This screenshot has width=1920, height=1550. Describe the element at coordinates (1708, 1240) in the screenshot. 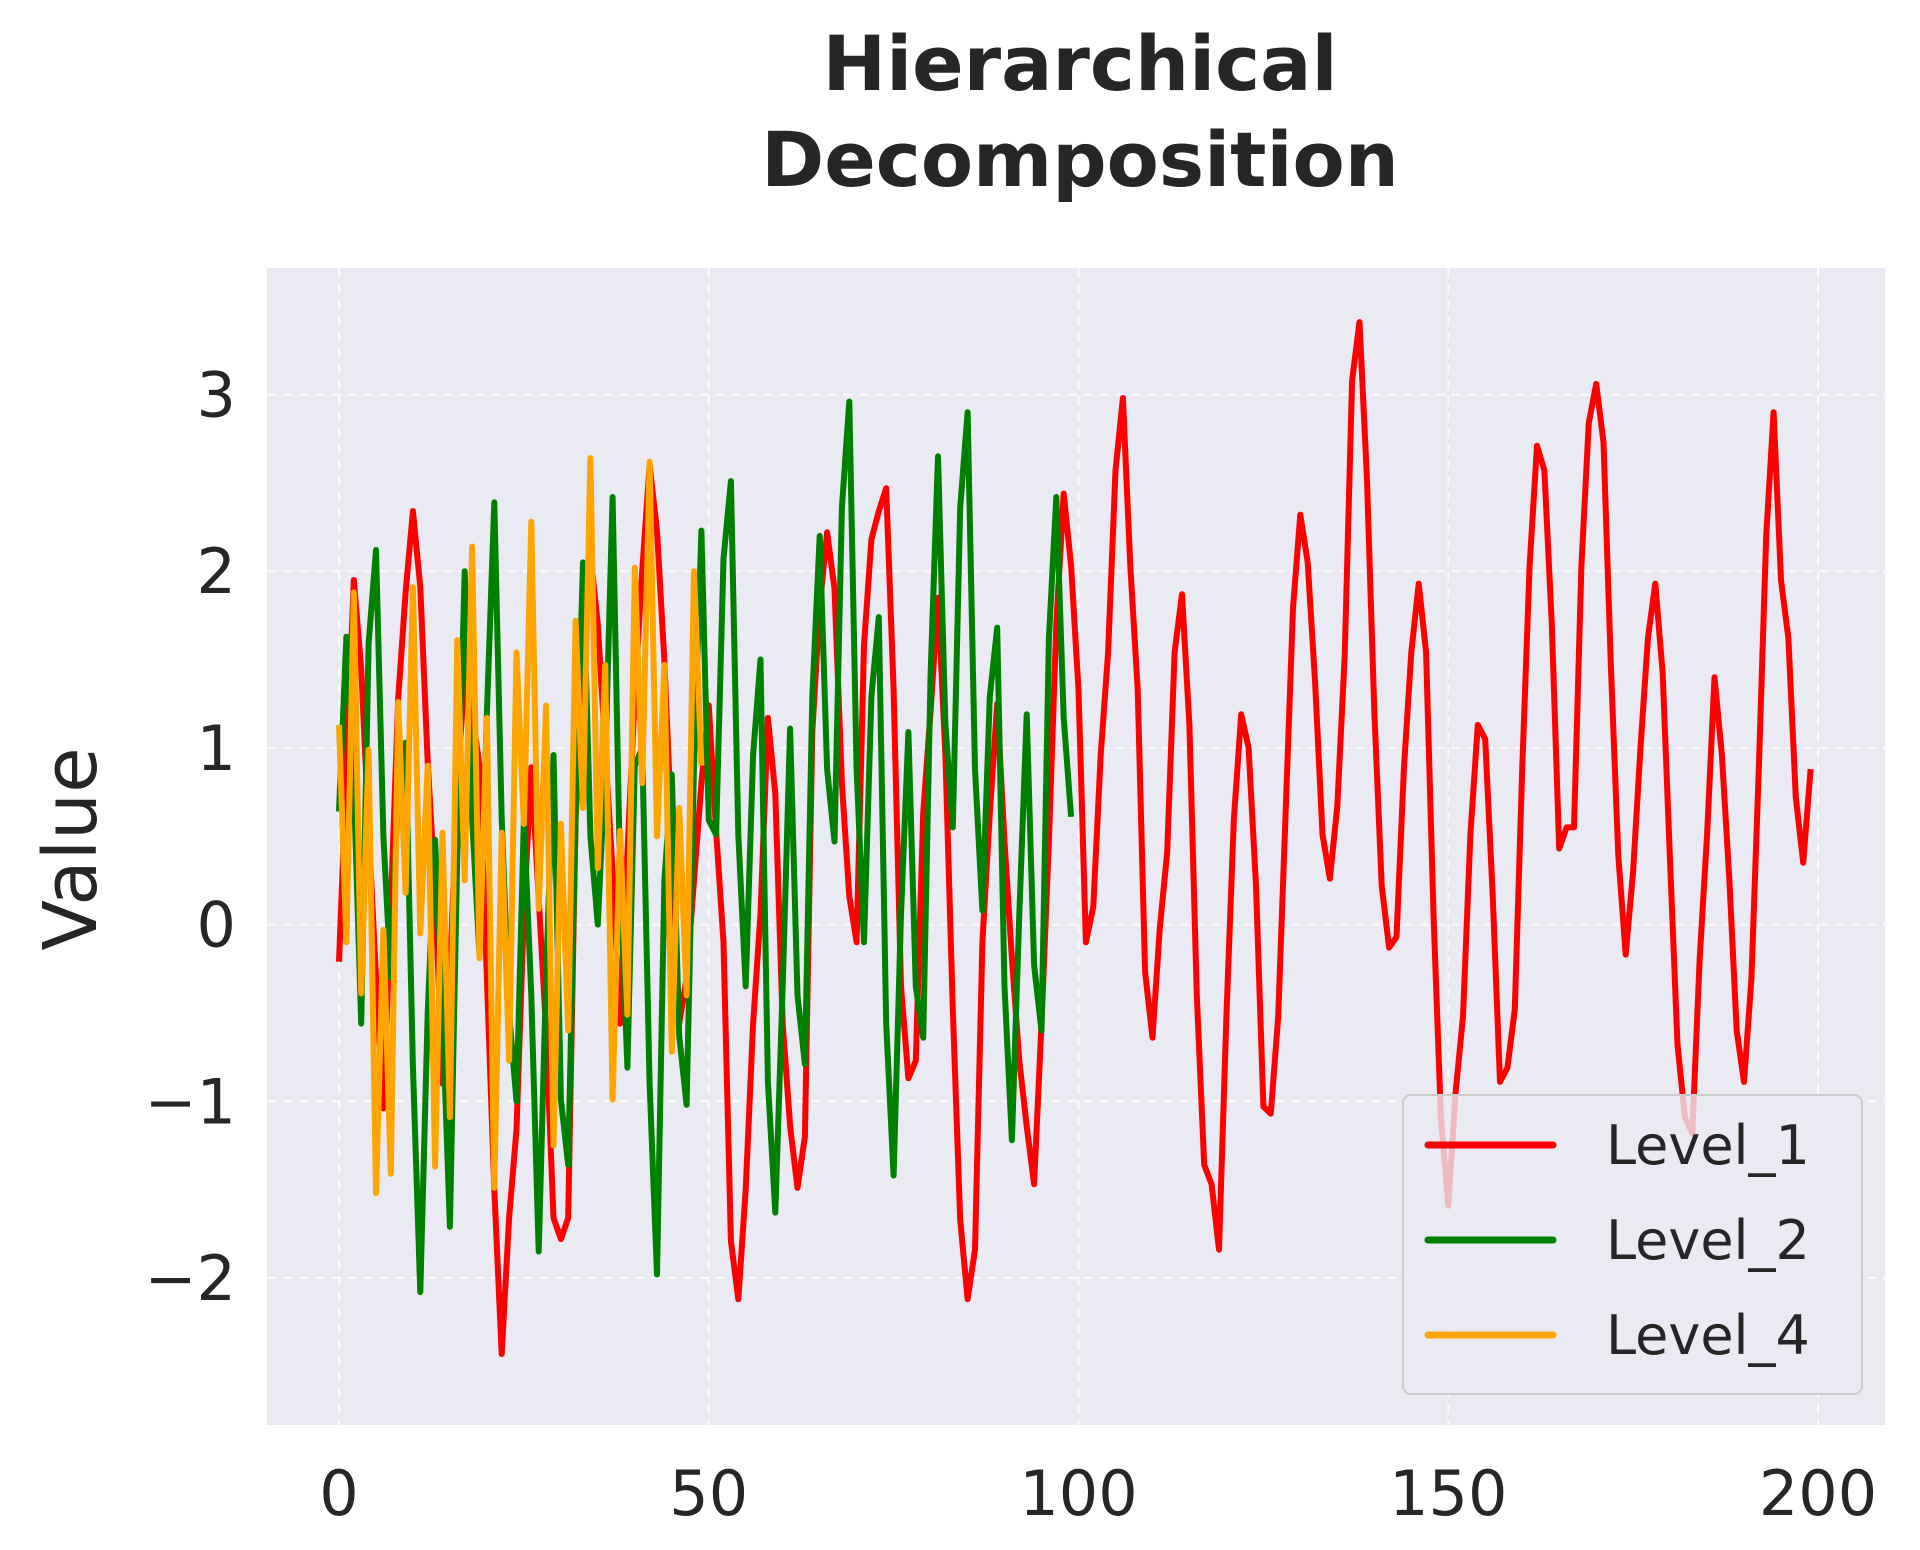

I see `legend-label-level-2: Level_2` at that location.